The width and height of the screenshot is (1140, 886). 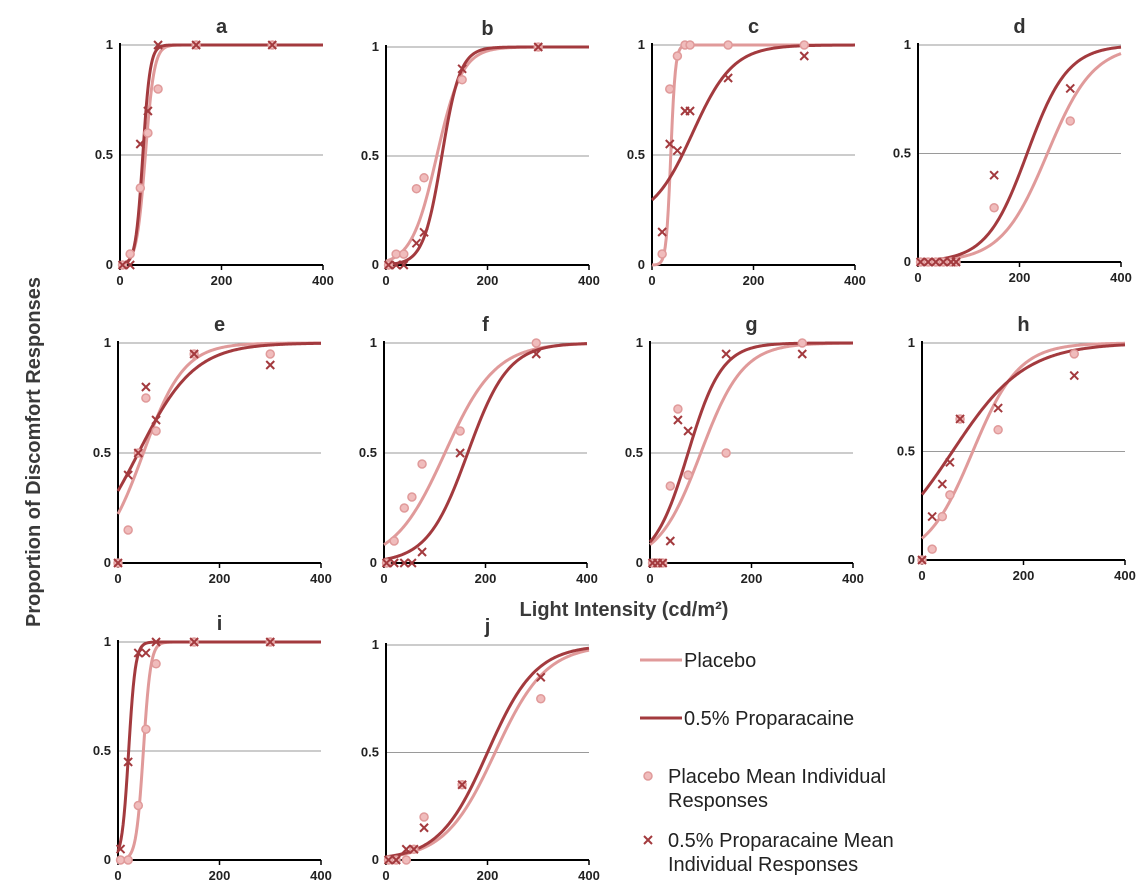 What do you see at coordinates (720, 661) in the screenshot?
I see `legend-label: Placebo` at bounding box center [720, 661].